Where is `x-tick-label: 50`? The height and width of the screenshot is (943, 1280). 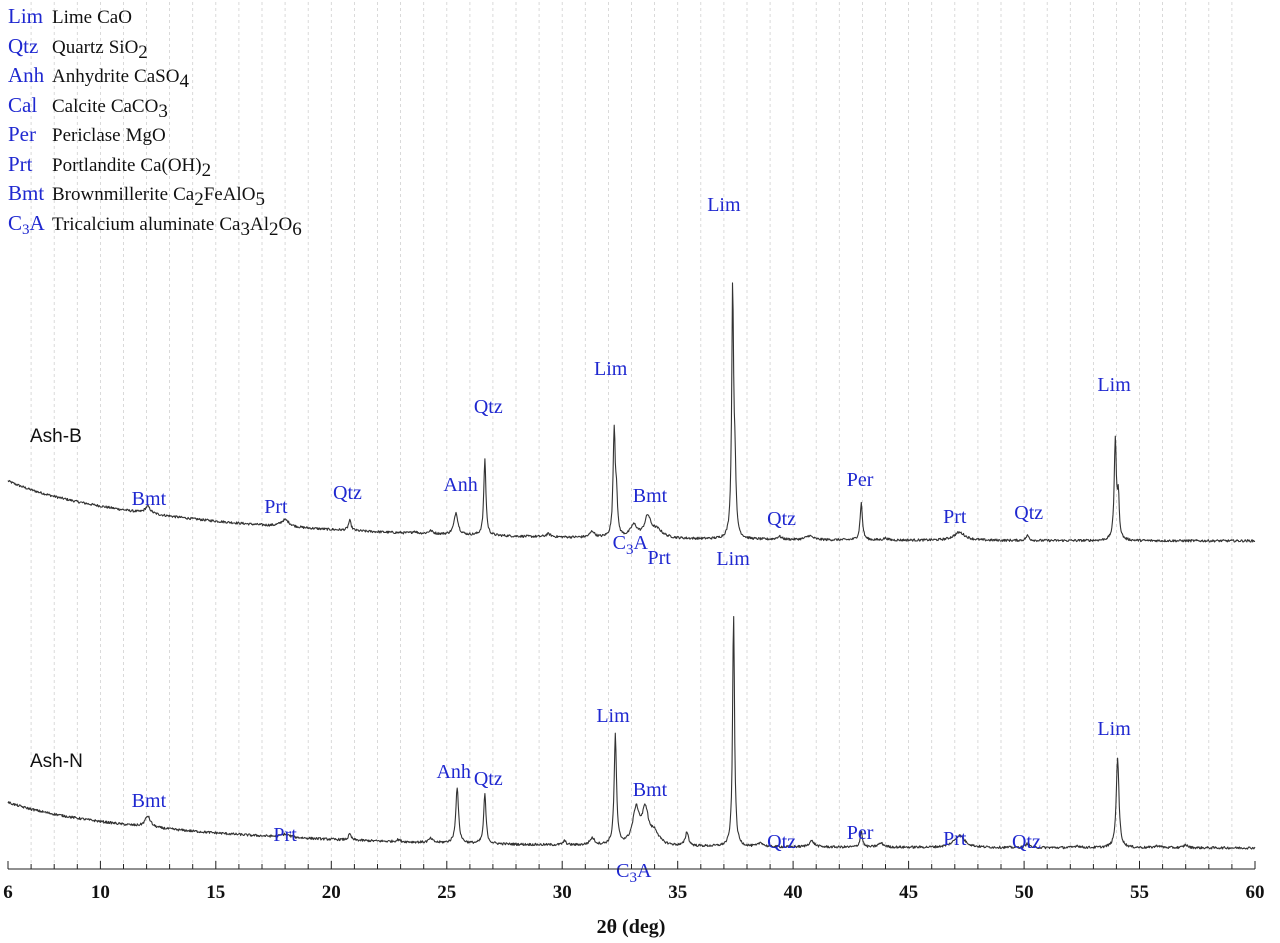
x-tick-label: 50 is located at coordinates (1024, 892).